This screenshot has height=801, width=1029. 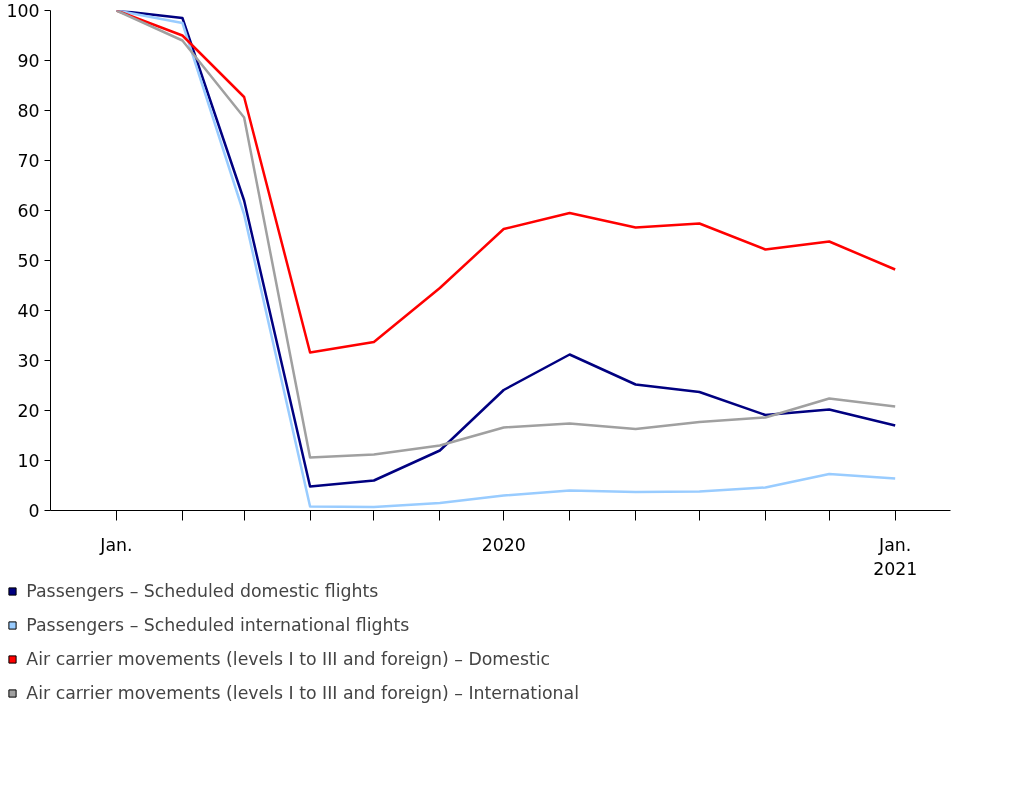 What do you see at coordinates (23, 11) in the screenshot?
I see `y-tick-label: 100` at bounding box center [23, 11].